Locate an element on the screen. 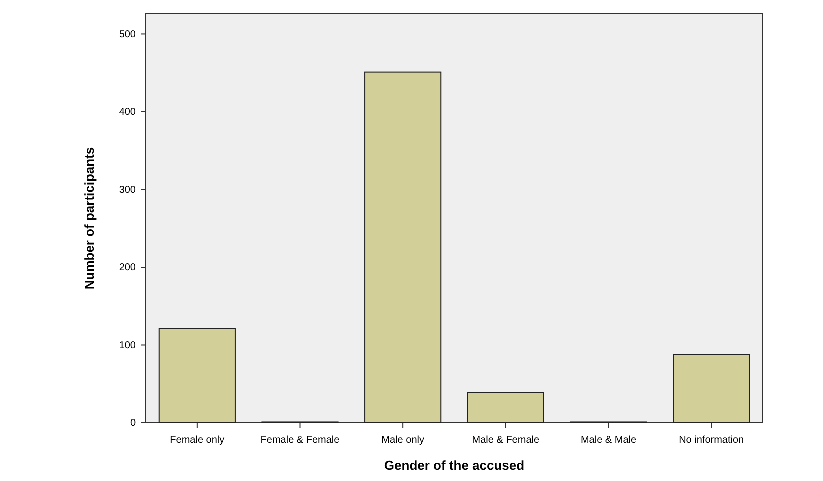 This screenshot has height=481, width=823. x-tick-label: Male & Female is located at coordinates (506, 440).